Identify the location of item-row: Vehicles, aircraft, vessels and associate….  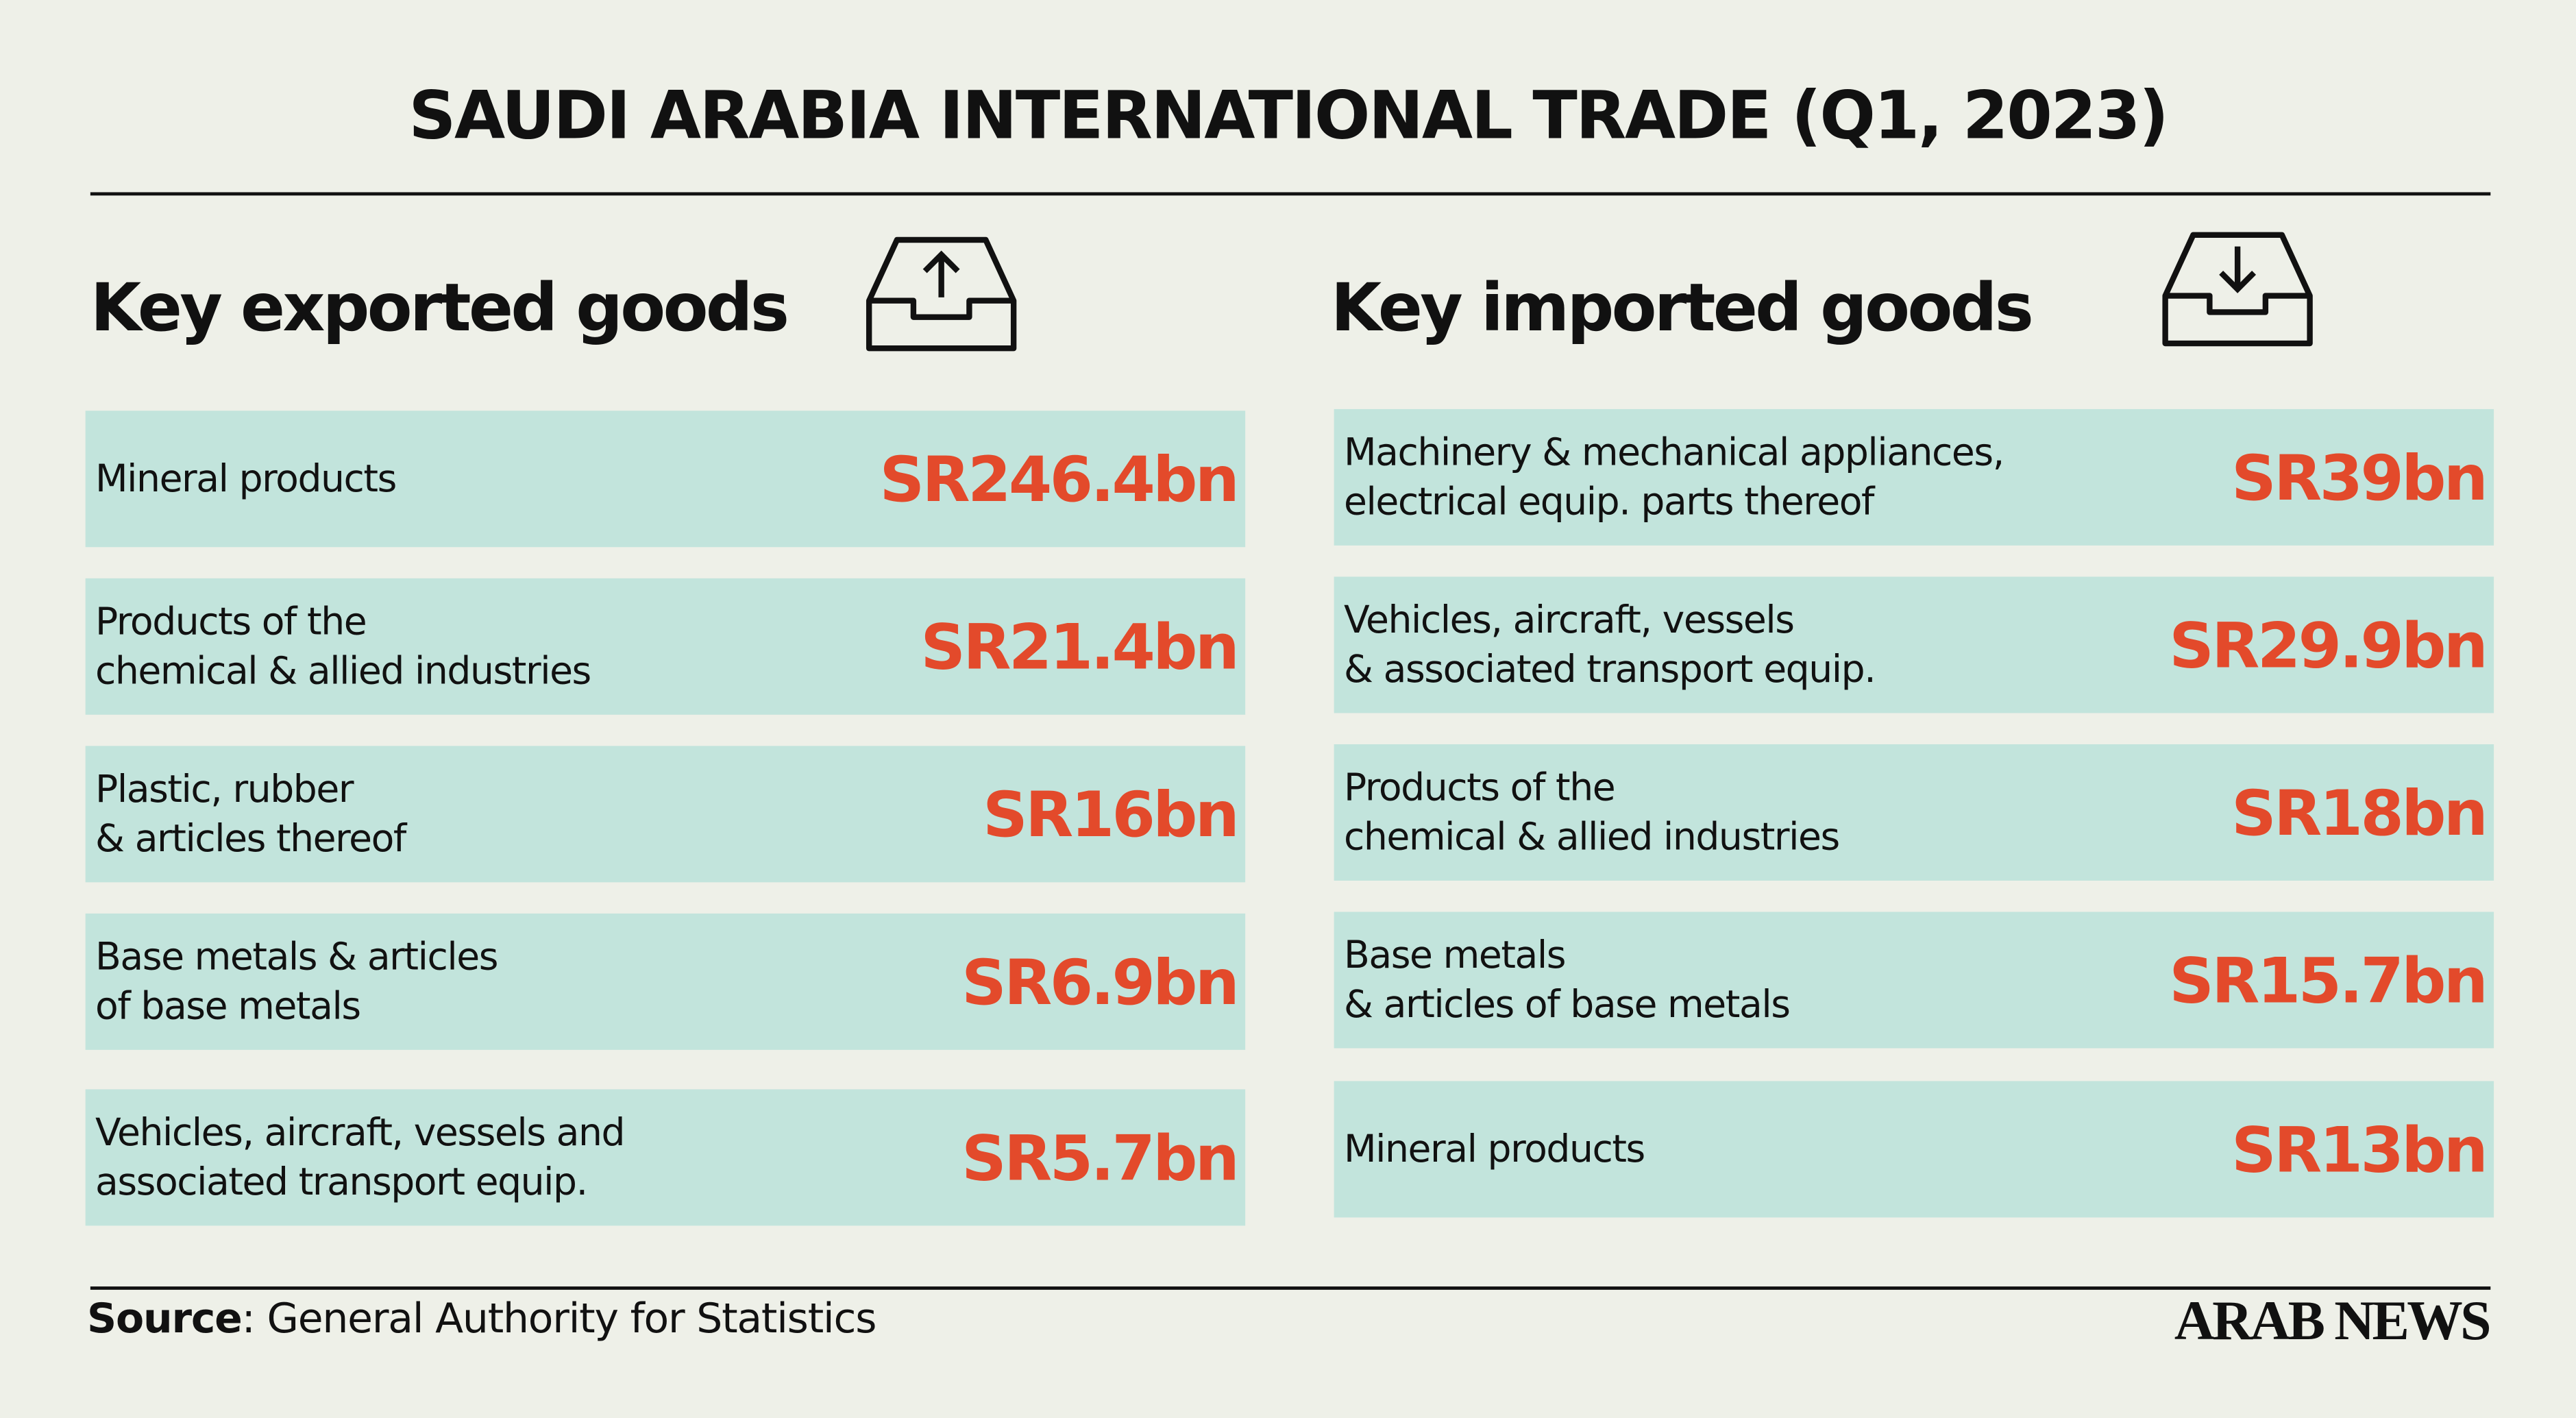
(666, 1157).